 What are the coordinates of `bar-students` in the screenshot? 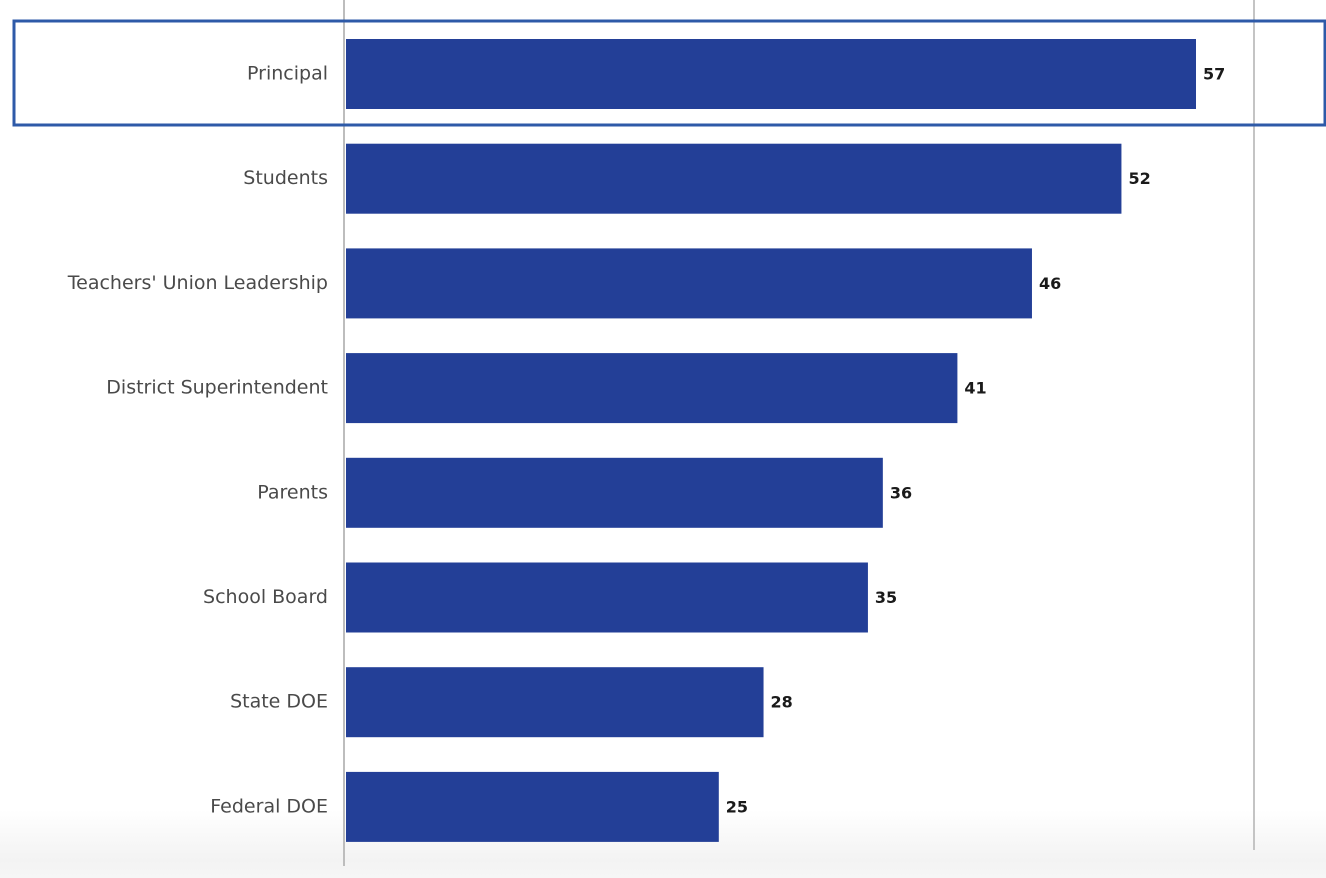 It's located at (734, 178).